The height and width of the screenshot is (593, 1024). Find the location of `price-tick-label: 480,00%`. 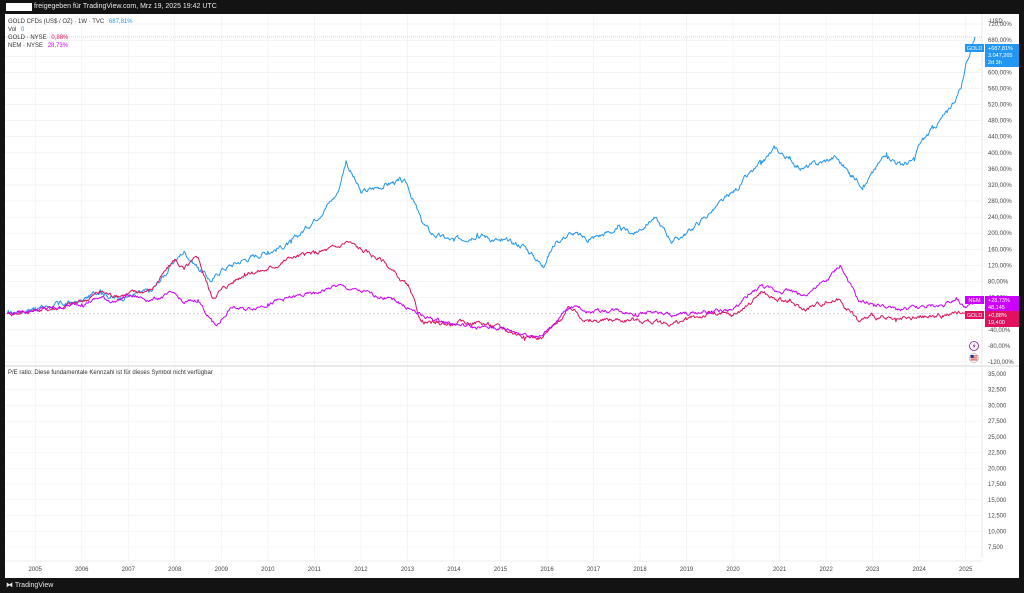

price-tick-label: 480,00% is located at coordinates (1000, 122).